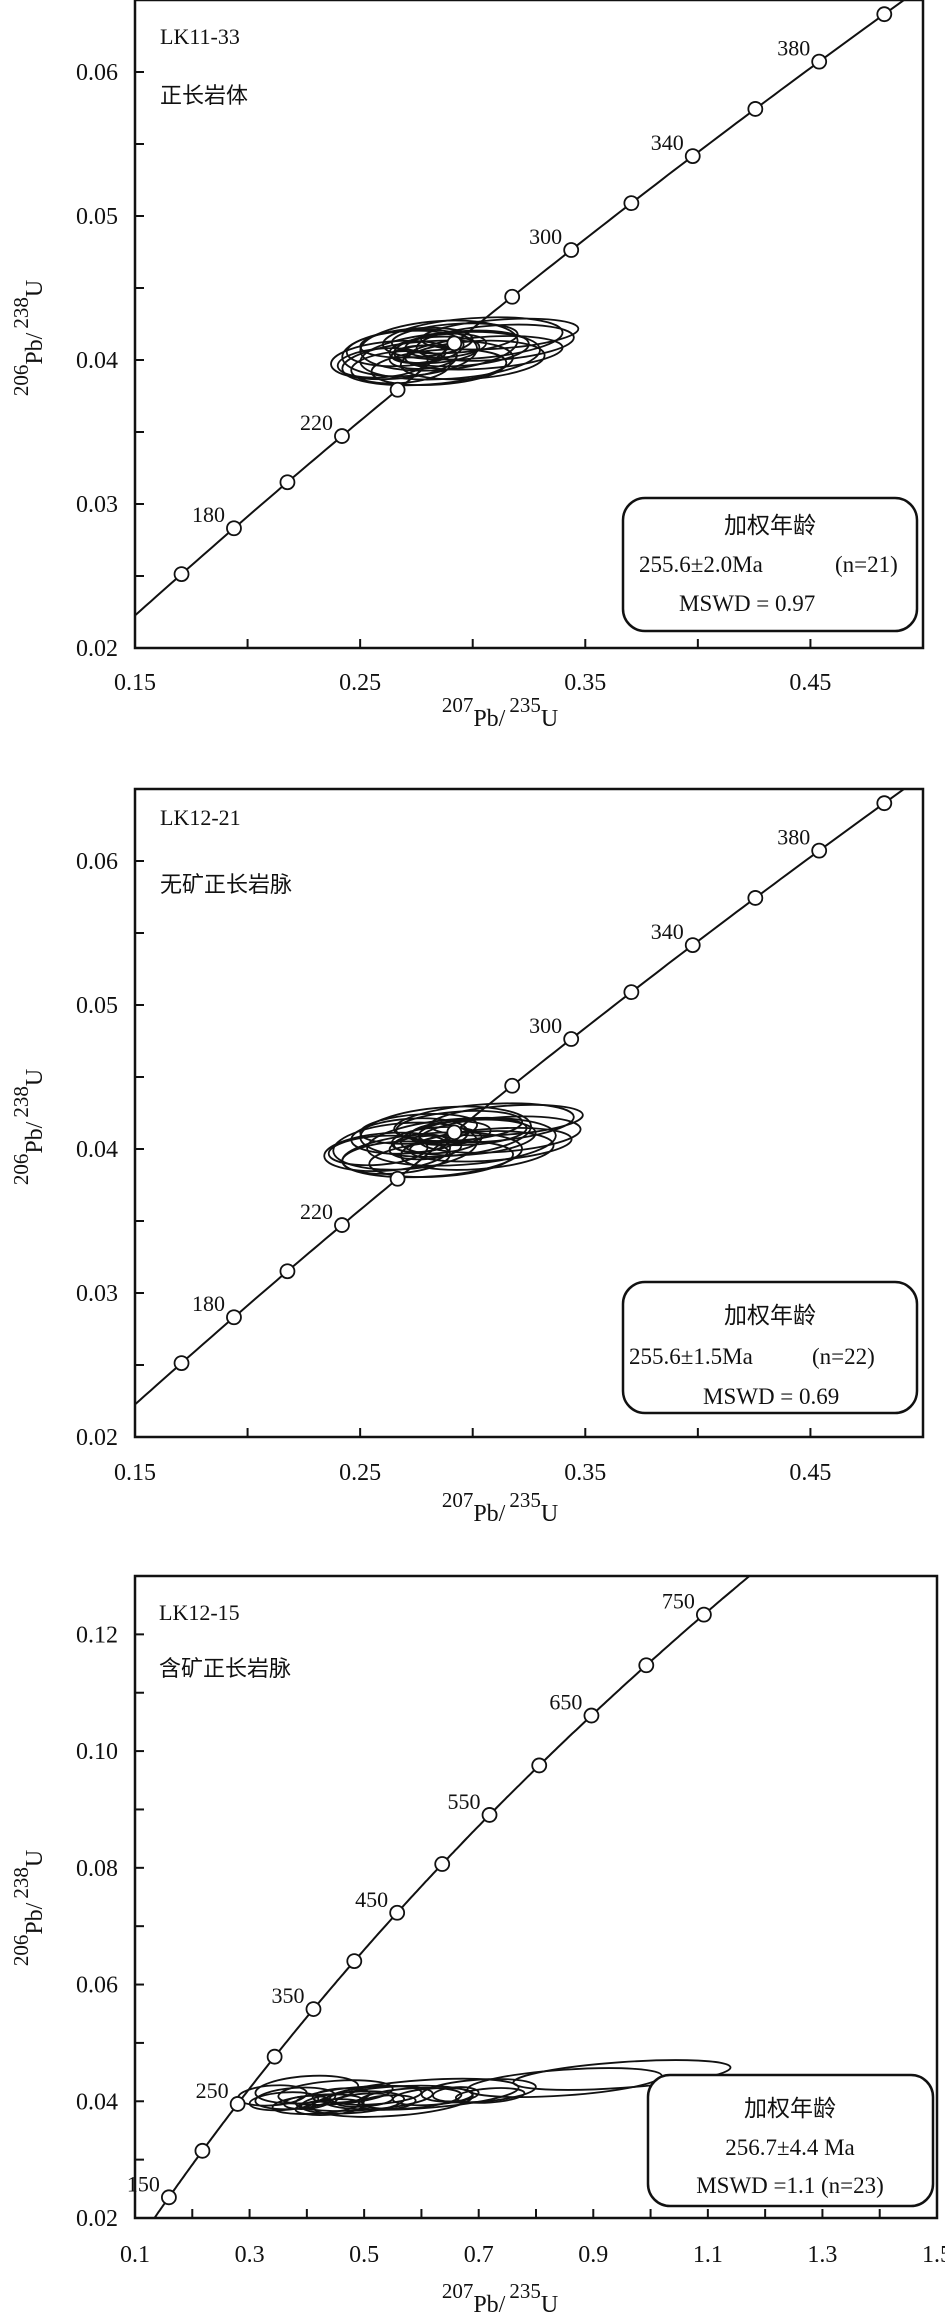  What do you see at coordinates (360, 1473) in the screenshot?
I see `x-tick-label: 0.25` at bounding box center [360, 1473].